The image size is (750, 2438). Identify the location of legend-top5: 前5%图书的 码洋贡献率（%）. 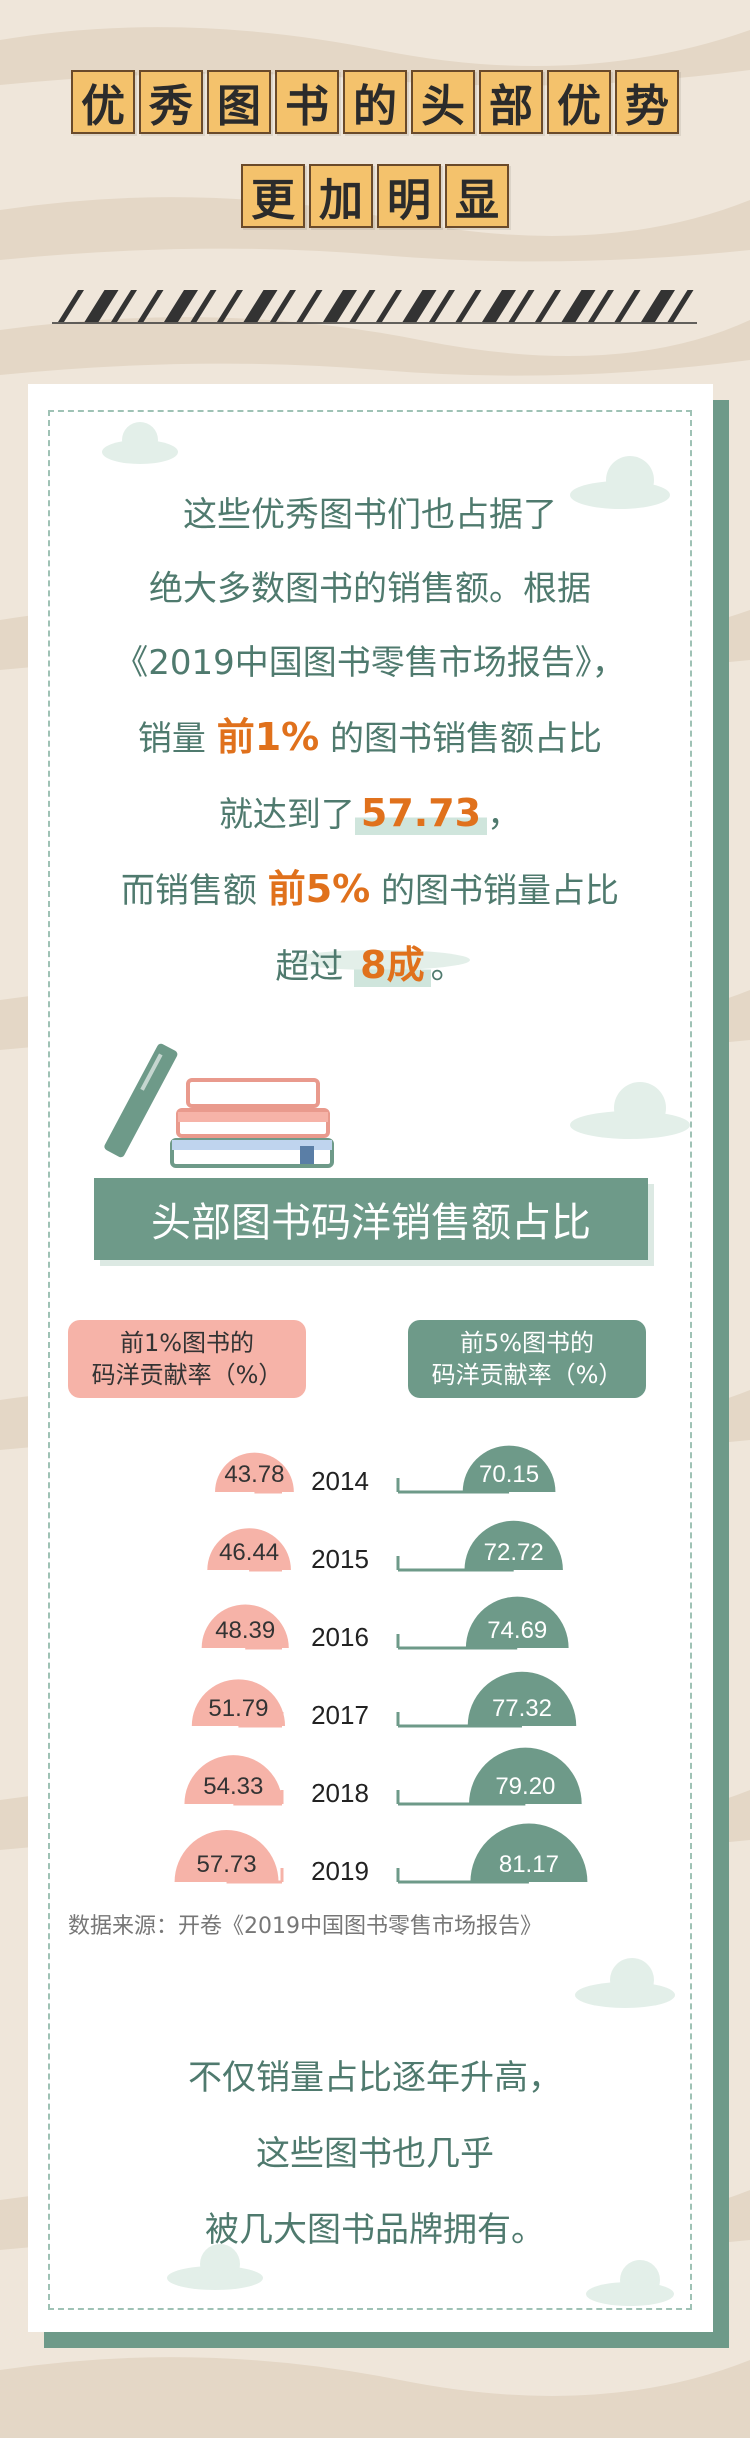
(527, 1359).